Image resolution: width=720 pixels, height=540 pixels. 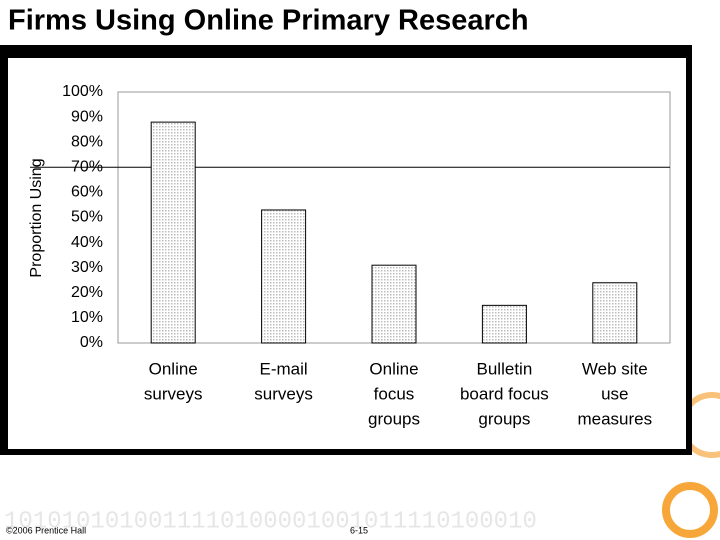 What do you see at coordinates (270, 521) in the screenshot?
I see `binary-decor: 1010101010011110100001001011110100010` at bounding box center [270, 521].